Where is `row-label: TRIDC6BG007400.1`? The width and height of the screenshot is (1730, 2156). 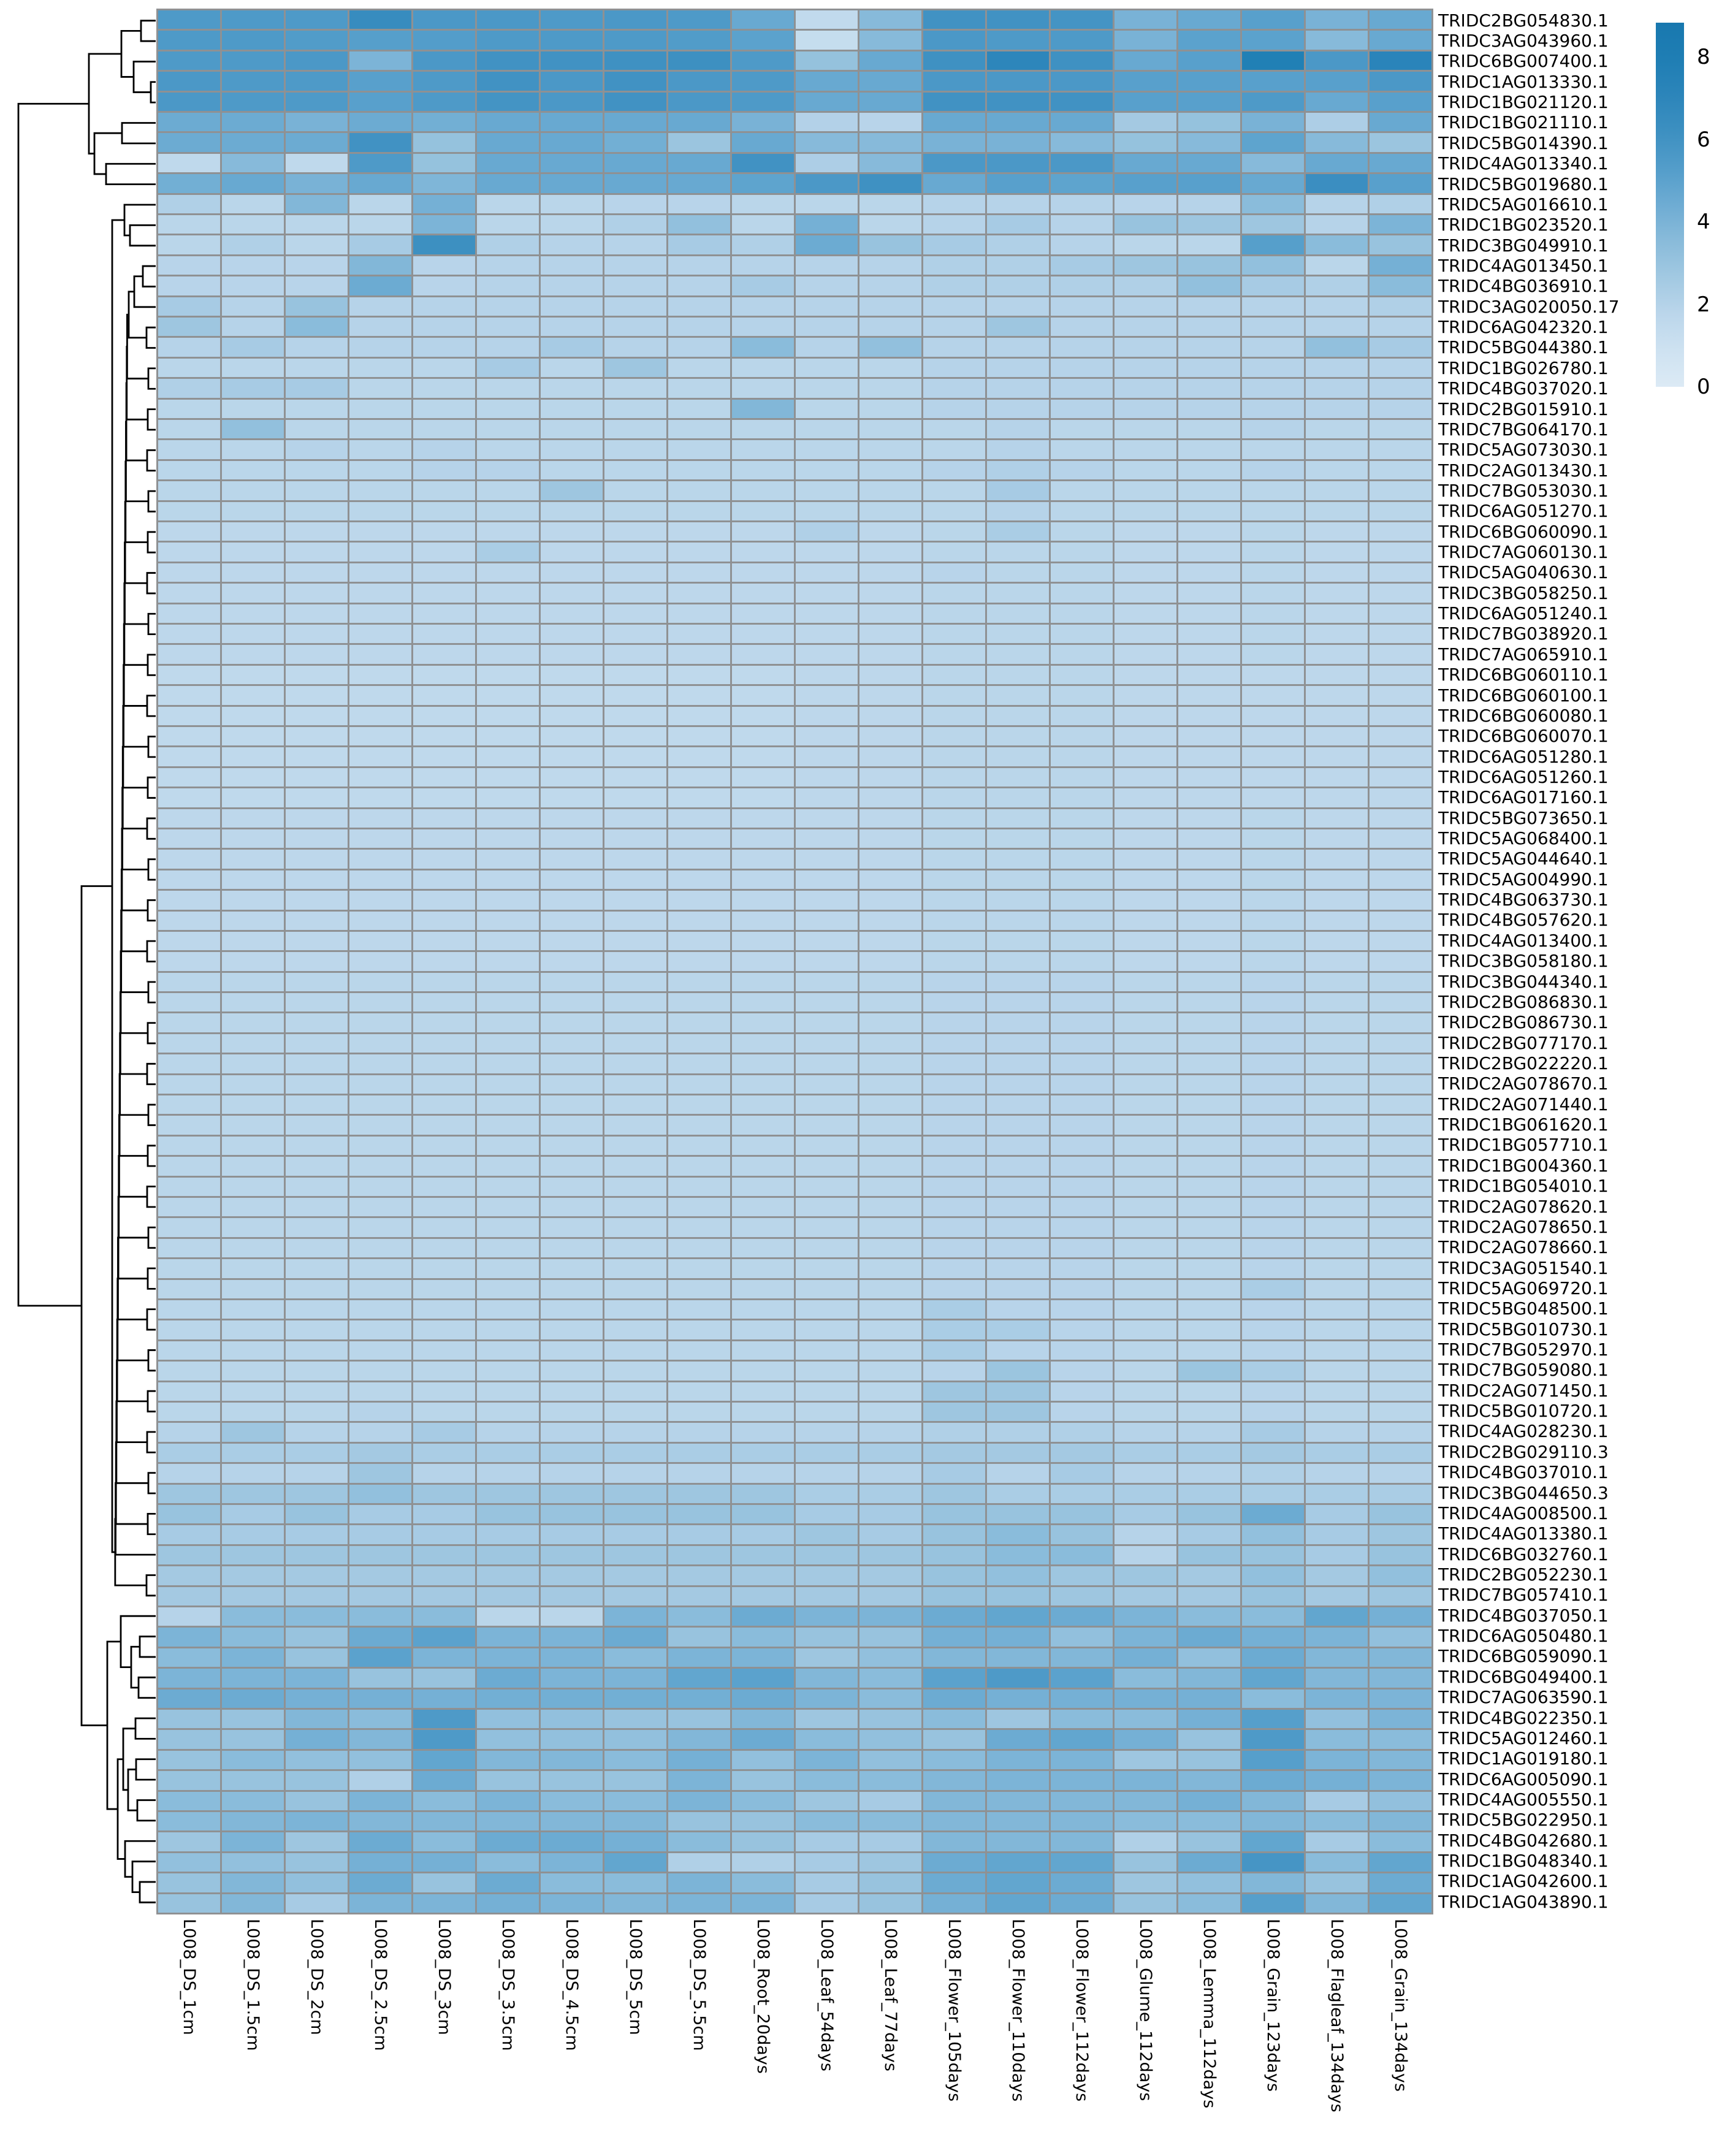 row-label: TRIDC6BG007400.1 is located at coordinates (1523, 61).